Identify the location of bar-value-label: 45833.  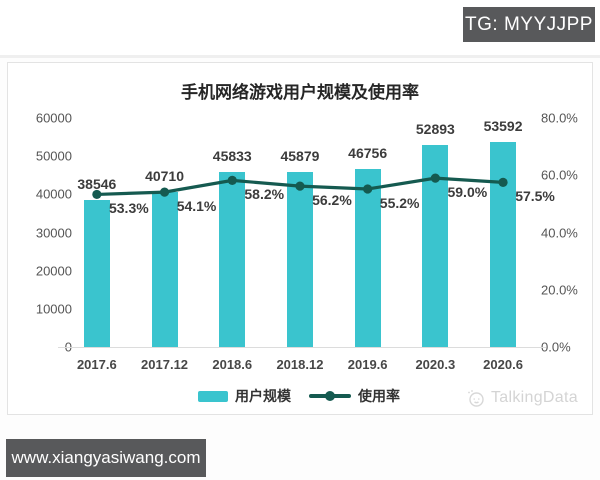
(232, 156).